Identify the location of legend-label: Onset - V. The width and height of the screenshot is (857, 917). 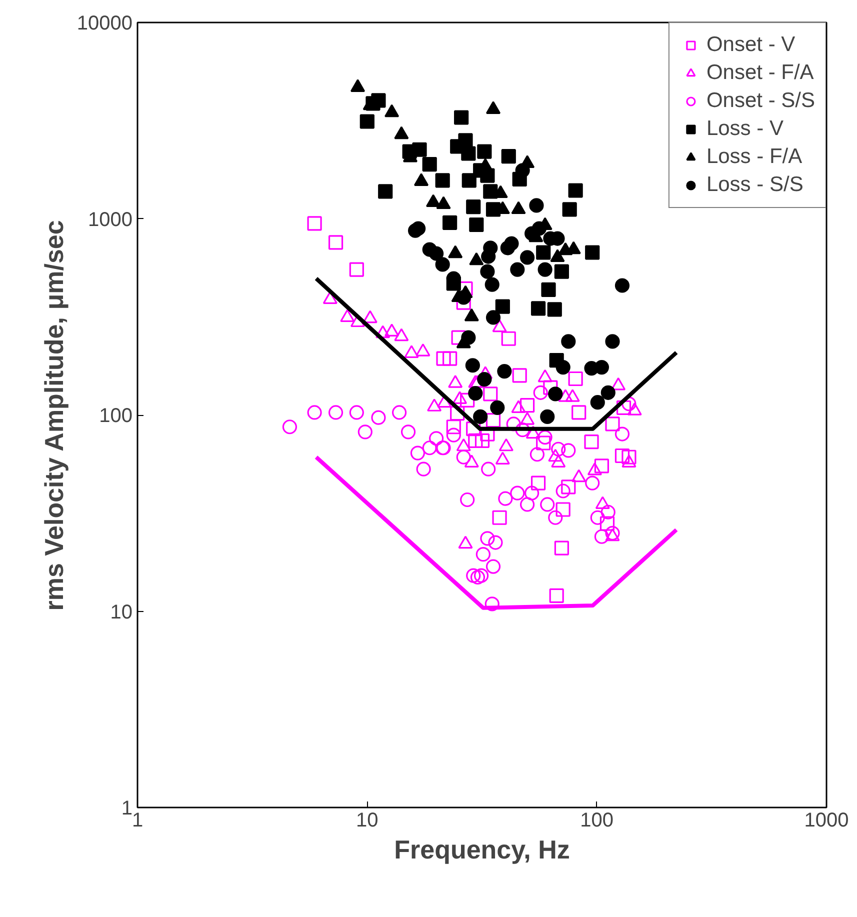
(751, 45).